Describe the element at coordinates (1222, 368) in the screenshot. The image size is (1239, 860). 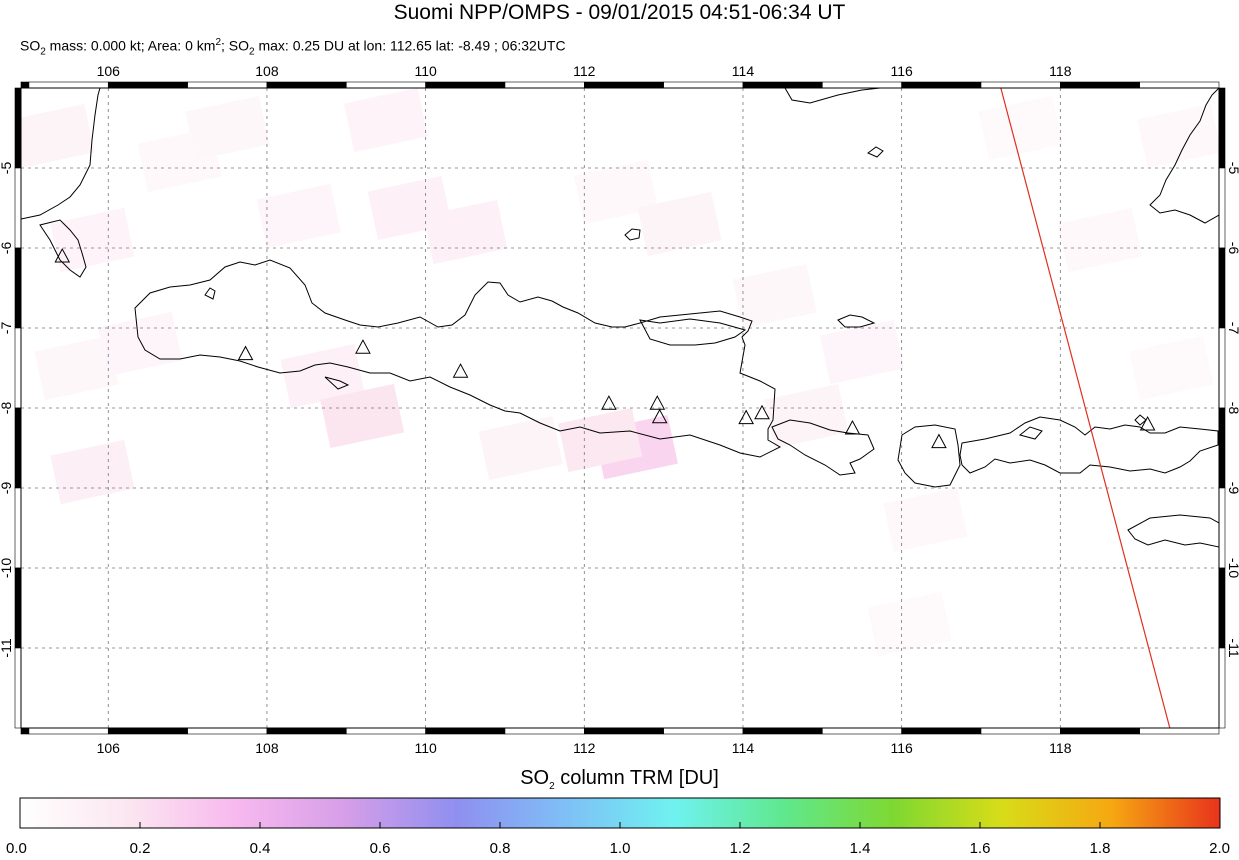
I see `frame-segment-right` at that location.